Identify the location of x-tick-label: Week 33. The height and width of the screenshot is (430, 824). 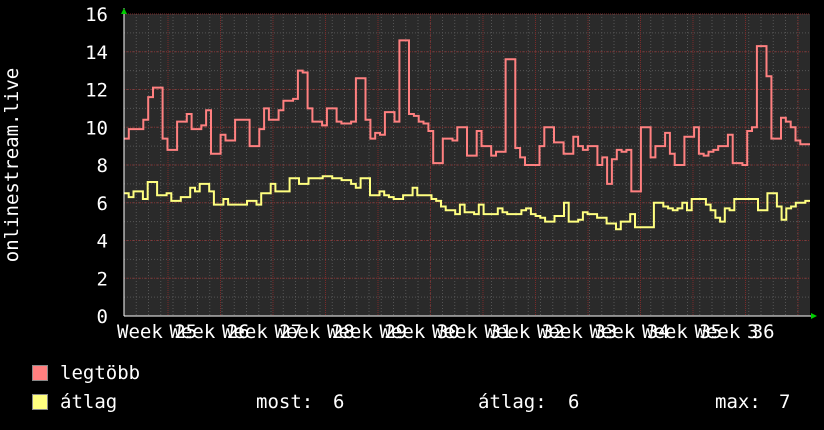
(577, 332).